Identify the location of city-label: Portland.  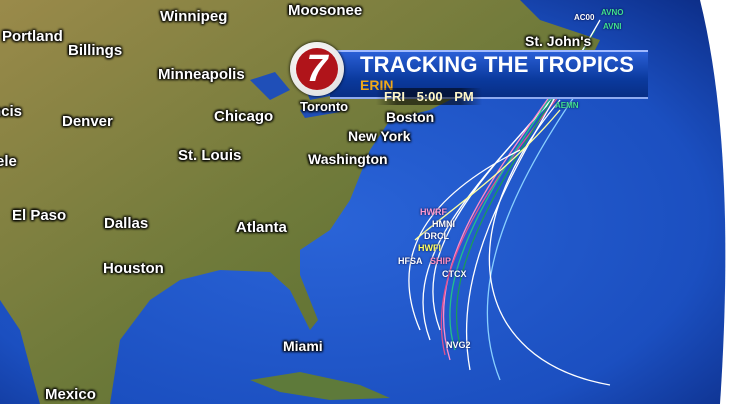
(32, 36).